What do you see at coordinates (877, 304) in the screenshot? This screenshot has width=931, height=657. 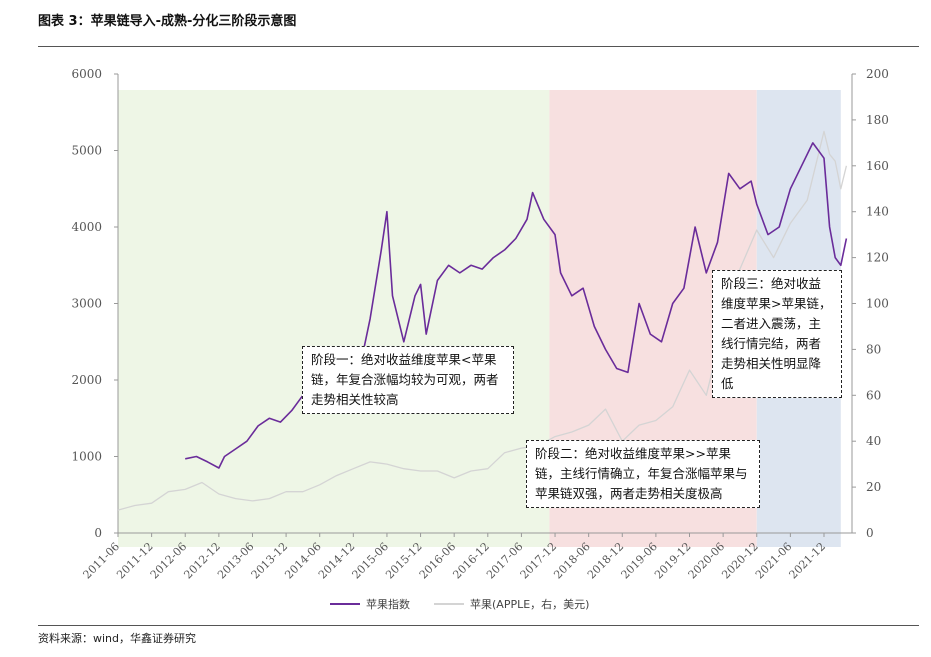 I see `right-axis-tick-label: 100` at bounding box center [877, 304].